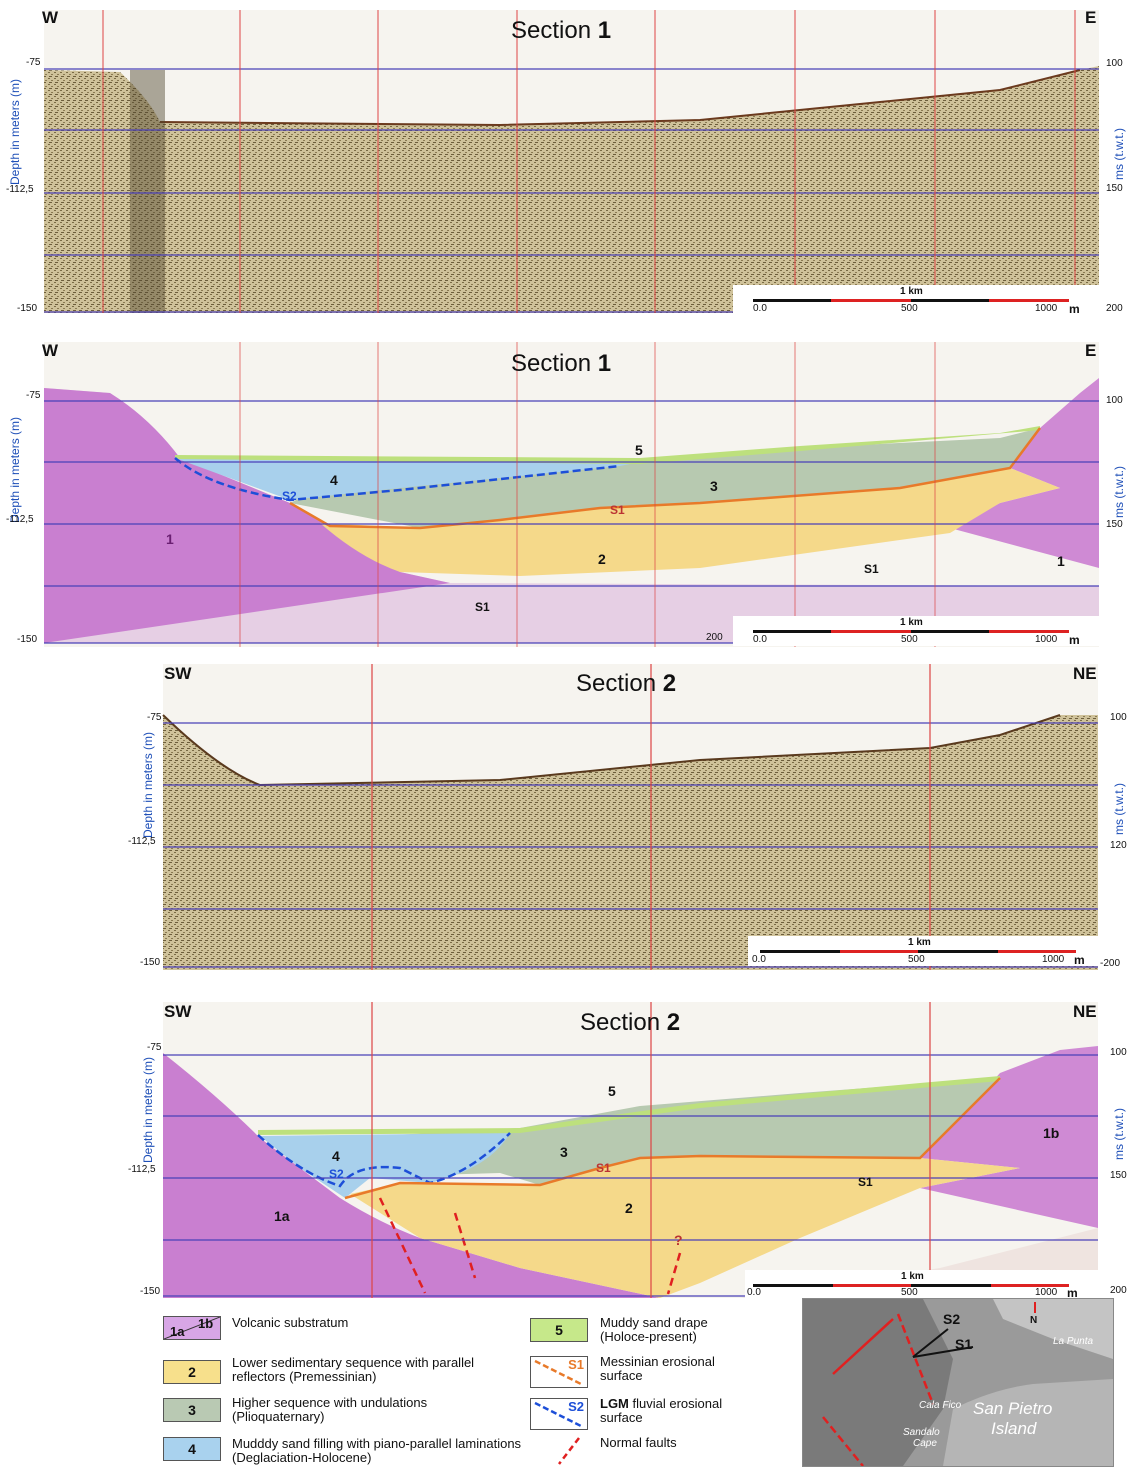 Image resolution: width=1129 pixels, height=1467 pixels. I want to click on tick-extra: 200, so click(714, 637).